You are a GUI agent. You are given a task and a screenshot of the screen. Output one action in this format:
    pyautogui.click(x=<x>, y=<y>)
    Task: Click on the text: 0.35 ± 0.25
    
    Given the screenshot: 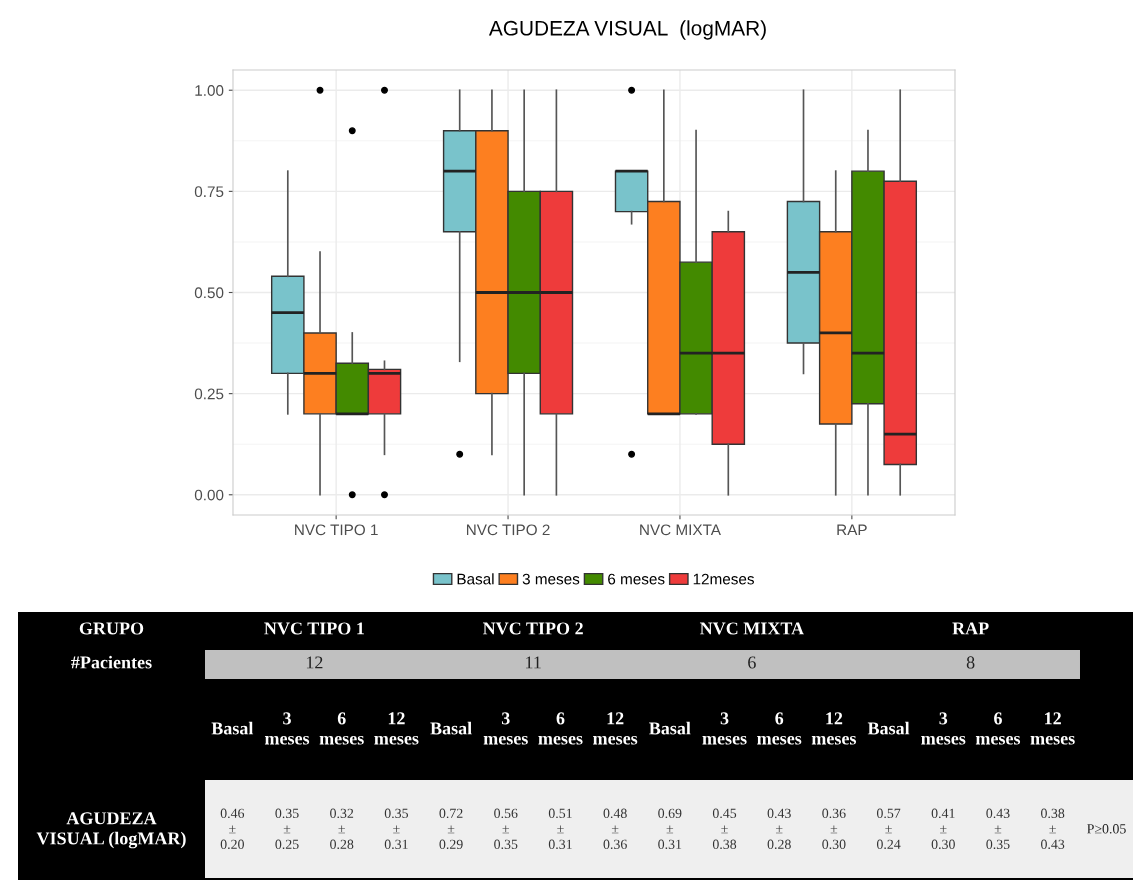 What is the action you would take?
    pyautogui.click(x=287, y=829)
    